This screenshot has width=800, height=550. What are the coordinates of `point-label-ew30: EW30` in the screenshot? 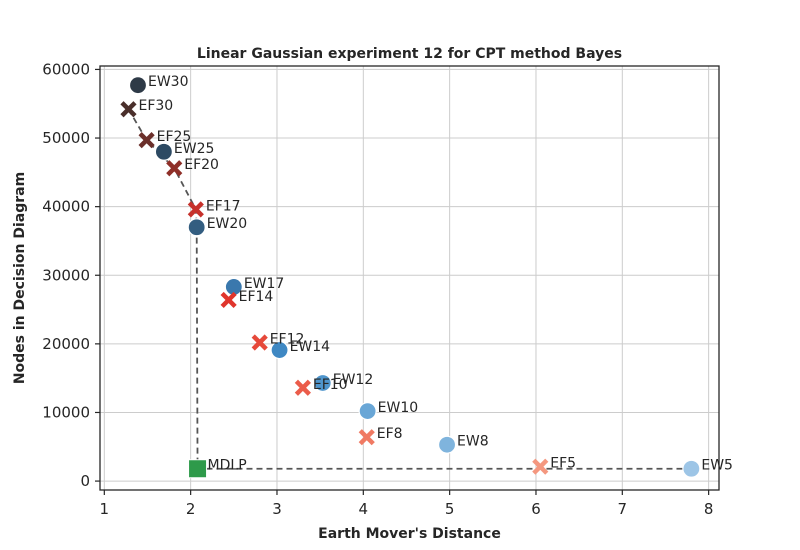 It's located at (168, 82).